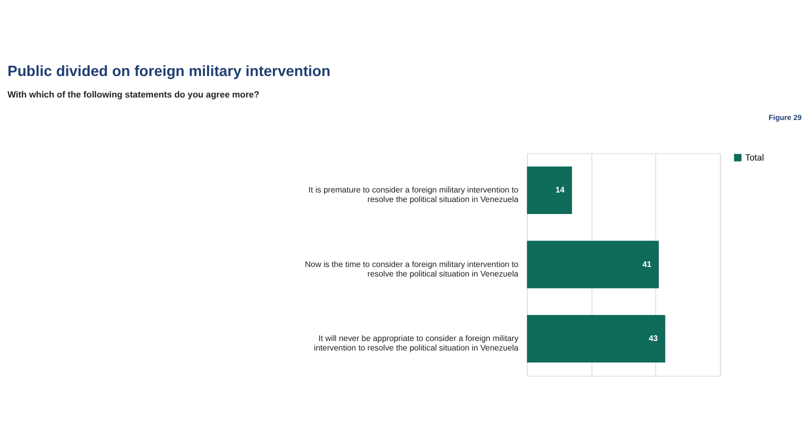 This screenshot has width=809, height=441. What do you see at coordinates (411, 269) in the screenshot?
I see `y-tick-label: Now is the time to consider a foreign military intervention to resolve the political situation in Venezuela` at bounding box center [411, 269].